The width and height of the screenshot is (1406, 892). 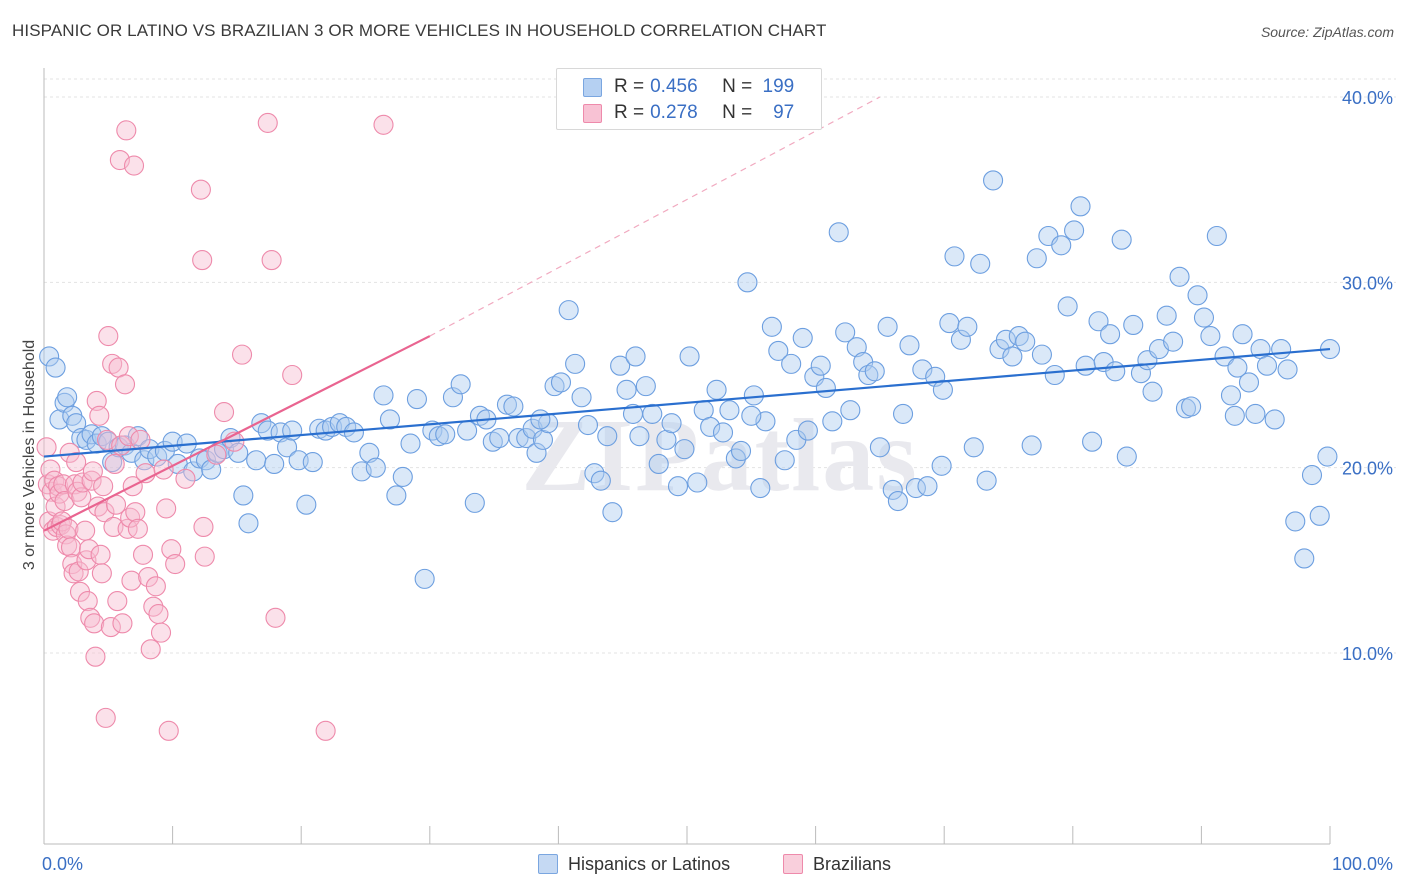 What do you see at coordinates (655, 216) in the screenshot?
I see `trend-line-brazilian-extension` at bounding box center [655, 216].